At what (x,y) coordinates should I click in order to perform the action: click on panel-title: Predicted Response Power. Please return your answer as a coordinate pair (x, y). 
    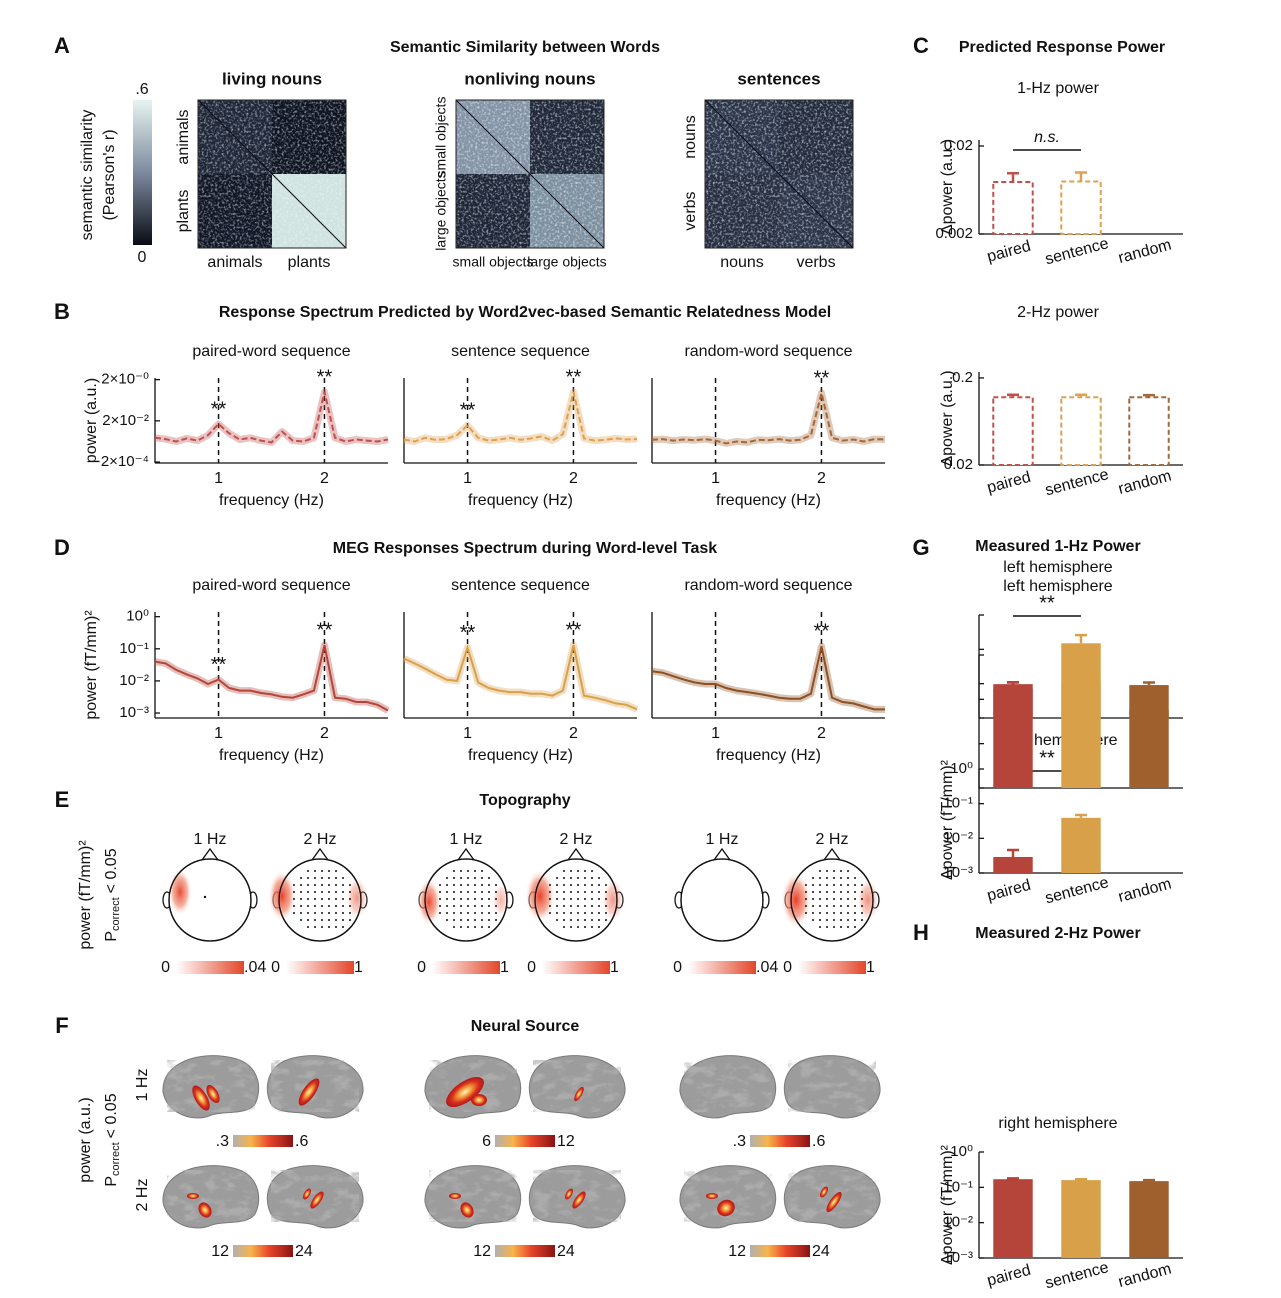
    Looking at the image, I should click on (1062, 47).